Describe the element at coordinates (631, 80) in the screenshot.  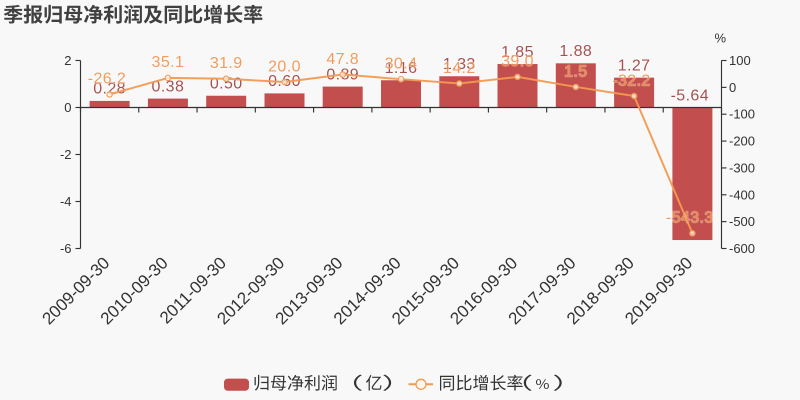
I see `svg-text: -32.2` at that location.